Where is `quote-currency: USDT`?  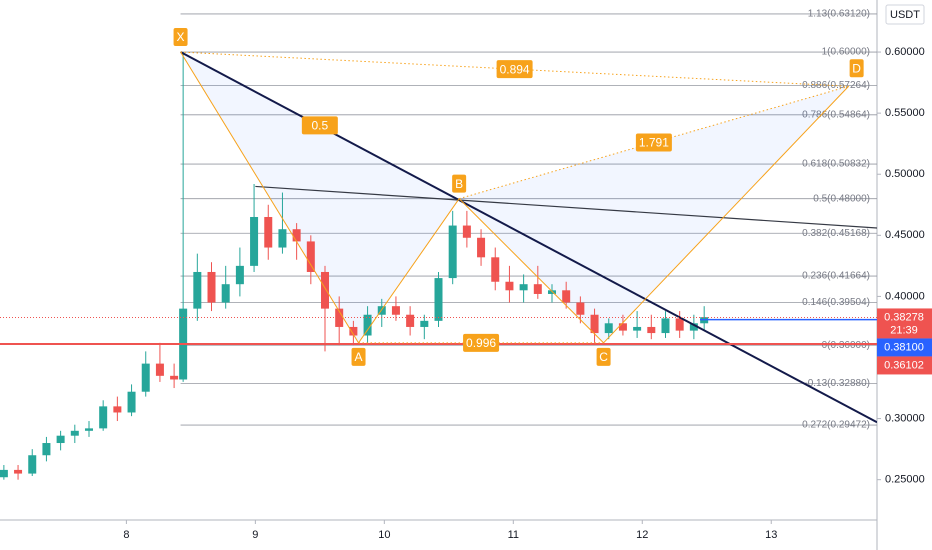
quote-currency: USDT is located at coordinates (905, 15).